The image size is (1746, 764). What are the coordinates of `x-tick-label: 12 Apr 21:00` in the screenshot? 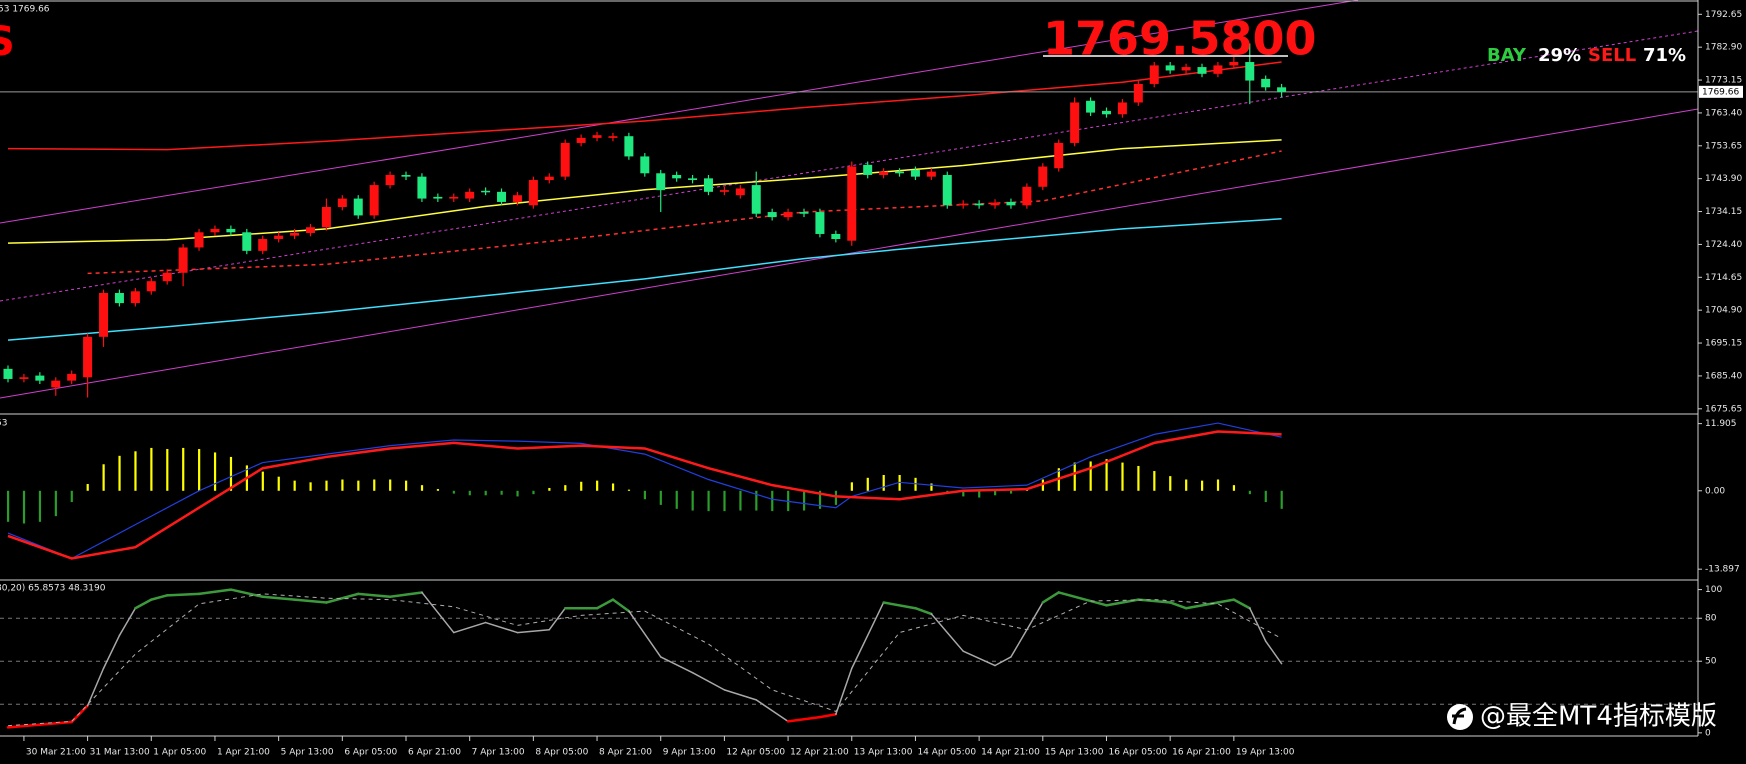 It's located at (819, 753).